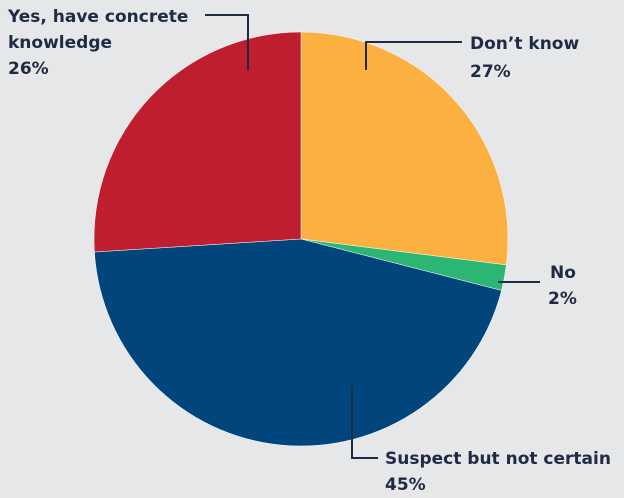 This screenshot has height=498, width=624. Describe the element at coordinates (563, 273) in the screenshot. I see `label-no: No` at that location.